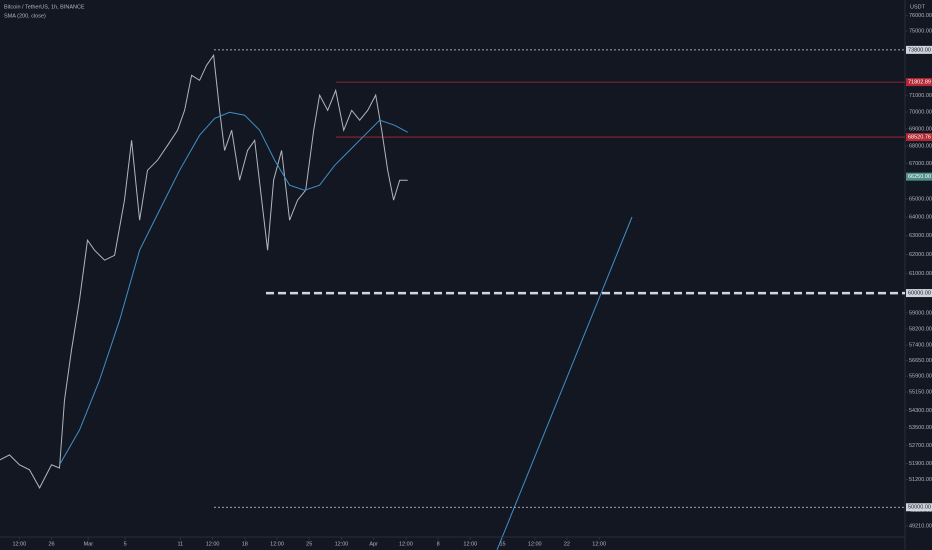  Describe the element at coordinates (920, 112) in the screenshot. I see `y-tick-label: 70000.00` at that location.